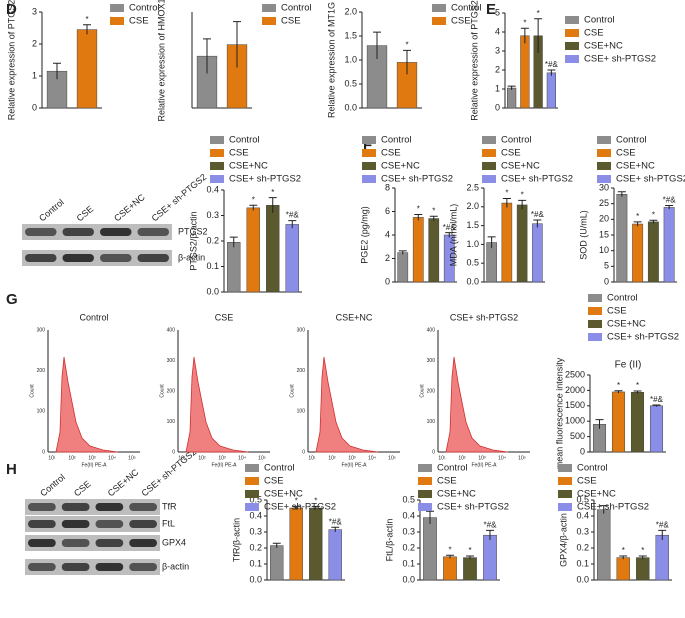  I want to click on flow-ytick: 400, so click(431, 330).